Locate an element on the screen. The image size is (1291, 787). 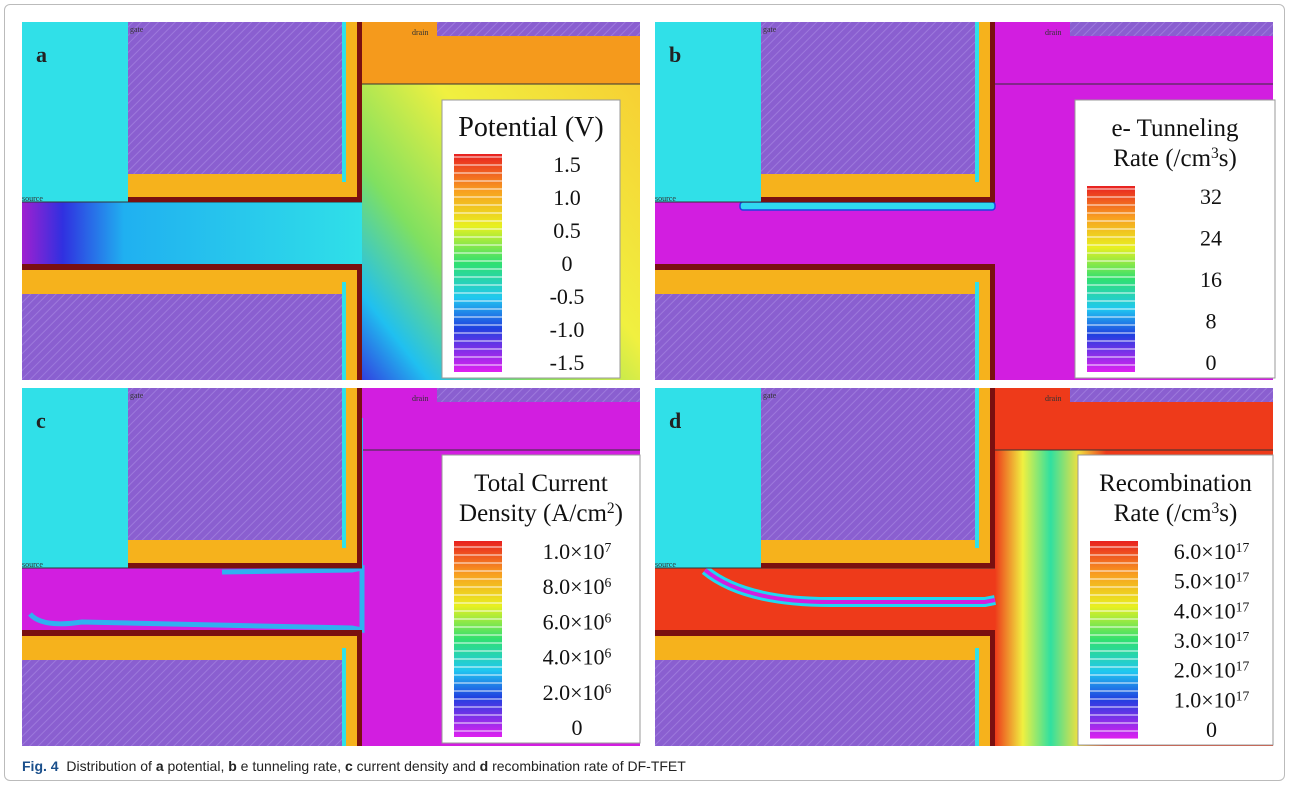
legend-title: e- Tunneling is located at coordinates (1175, 128).